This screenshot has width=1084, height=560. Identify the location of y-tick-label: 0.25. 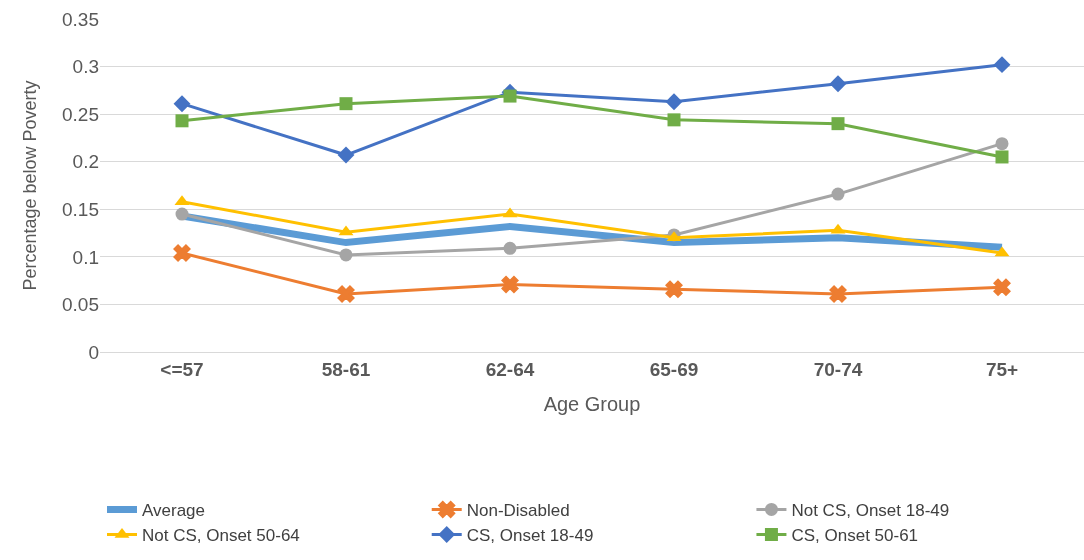
(80, 114).